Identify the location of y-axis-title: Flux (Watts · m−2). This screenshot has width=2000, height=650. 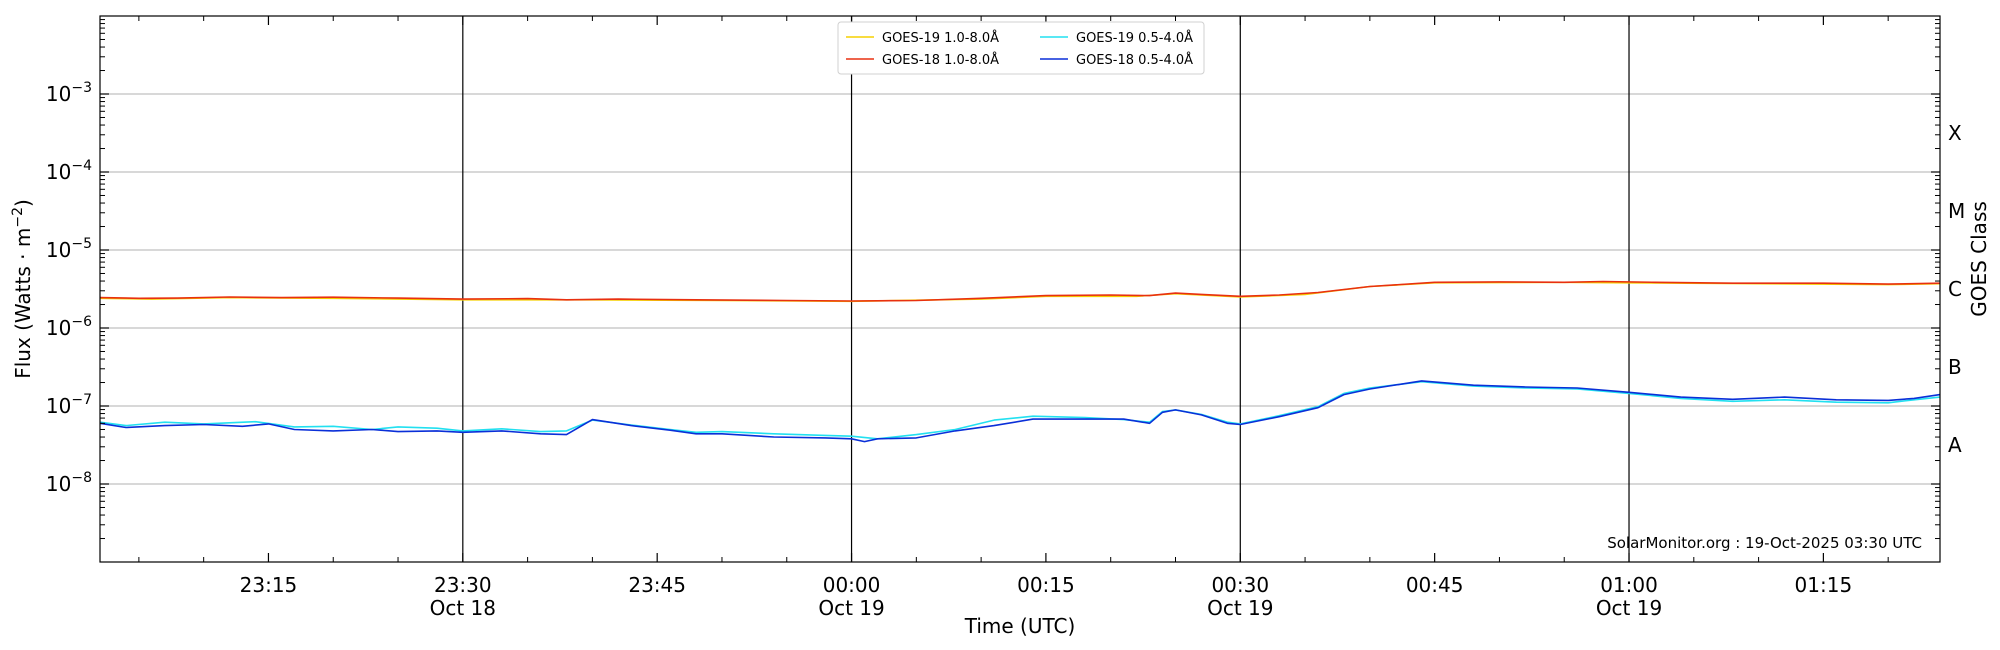
(22, 289).